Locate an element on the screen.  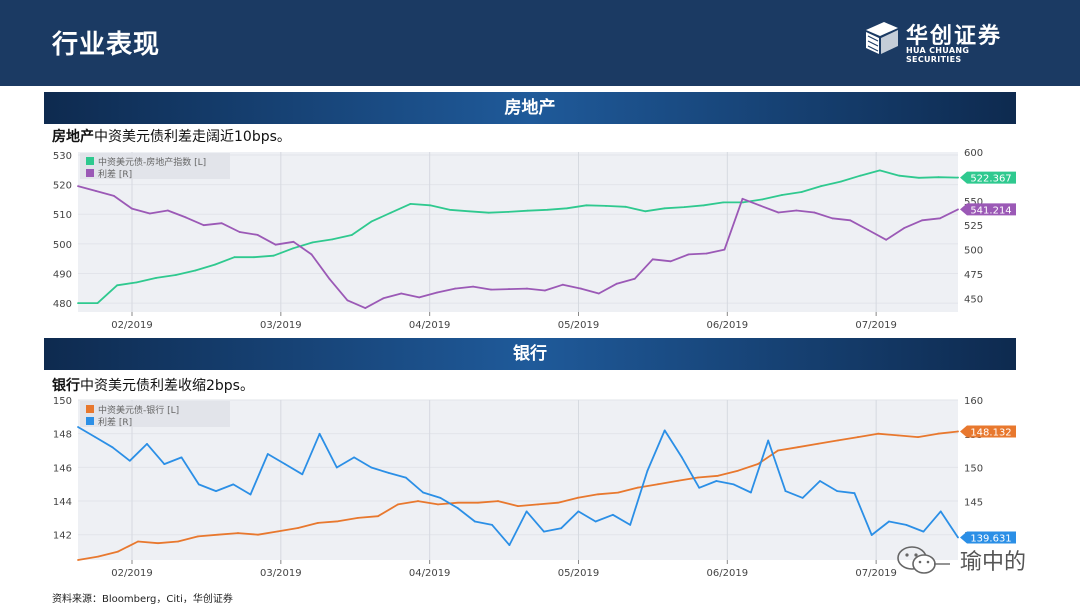
x-tick-label: 06/2019 is located at coordinates (728, 573).